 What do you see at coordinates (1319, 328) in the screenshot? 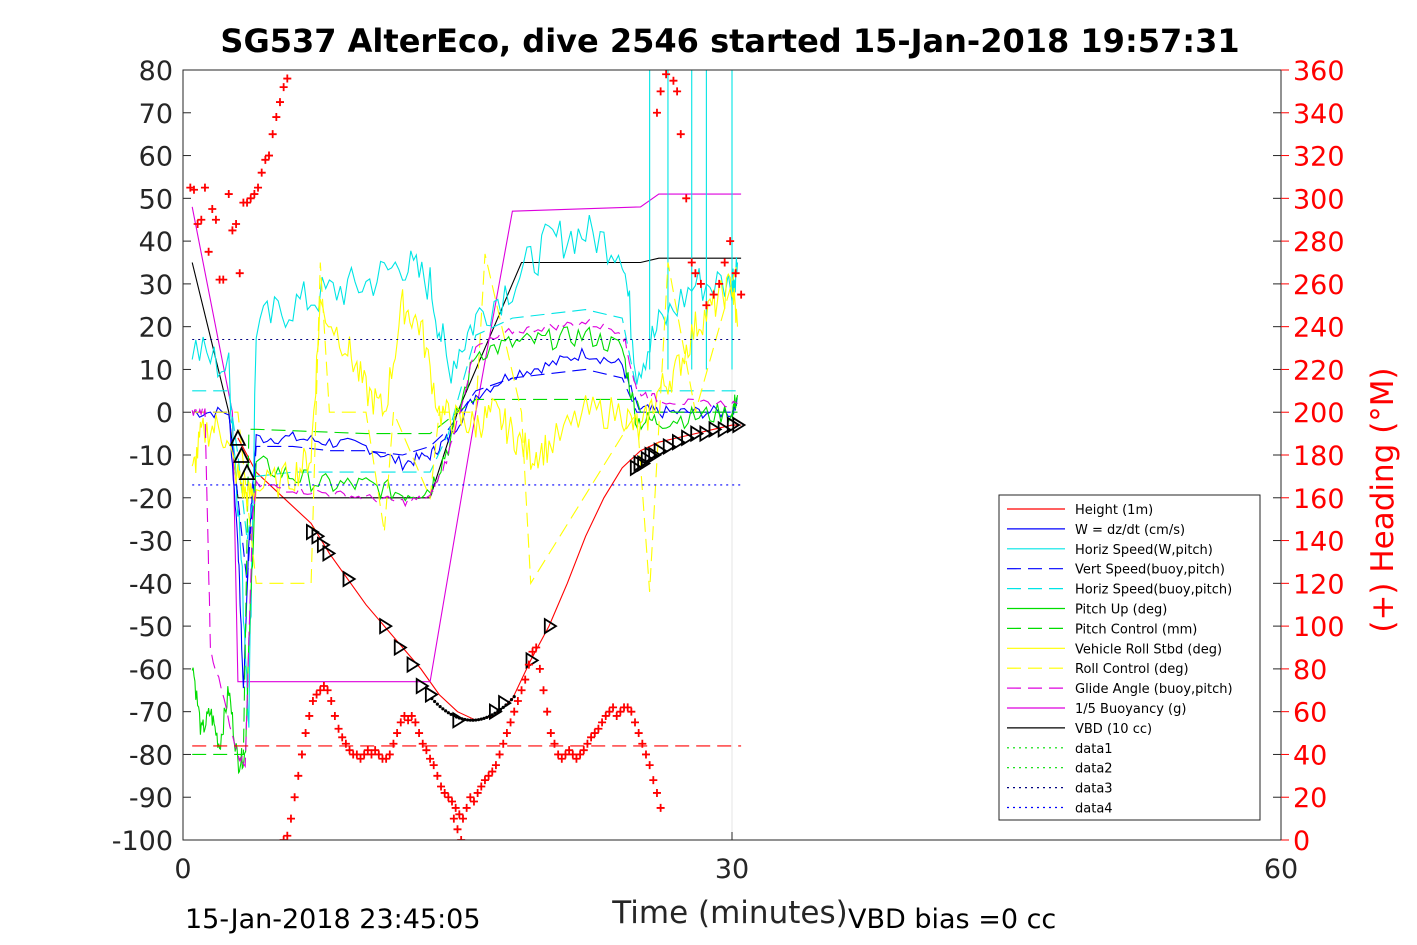
I see `right-tick-label: 240` at bounding box center [1319, 328].